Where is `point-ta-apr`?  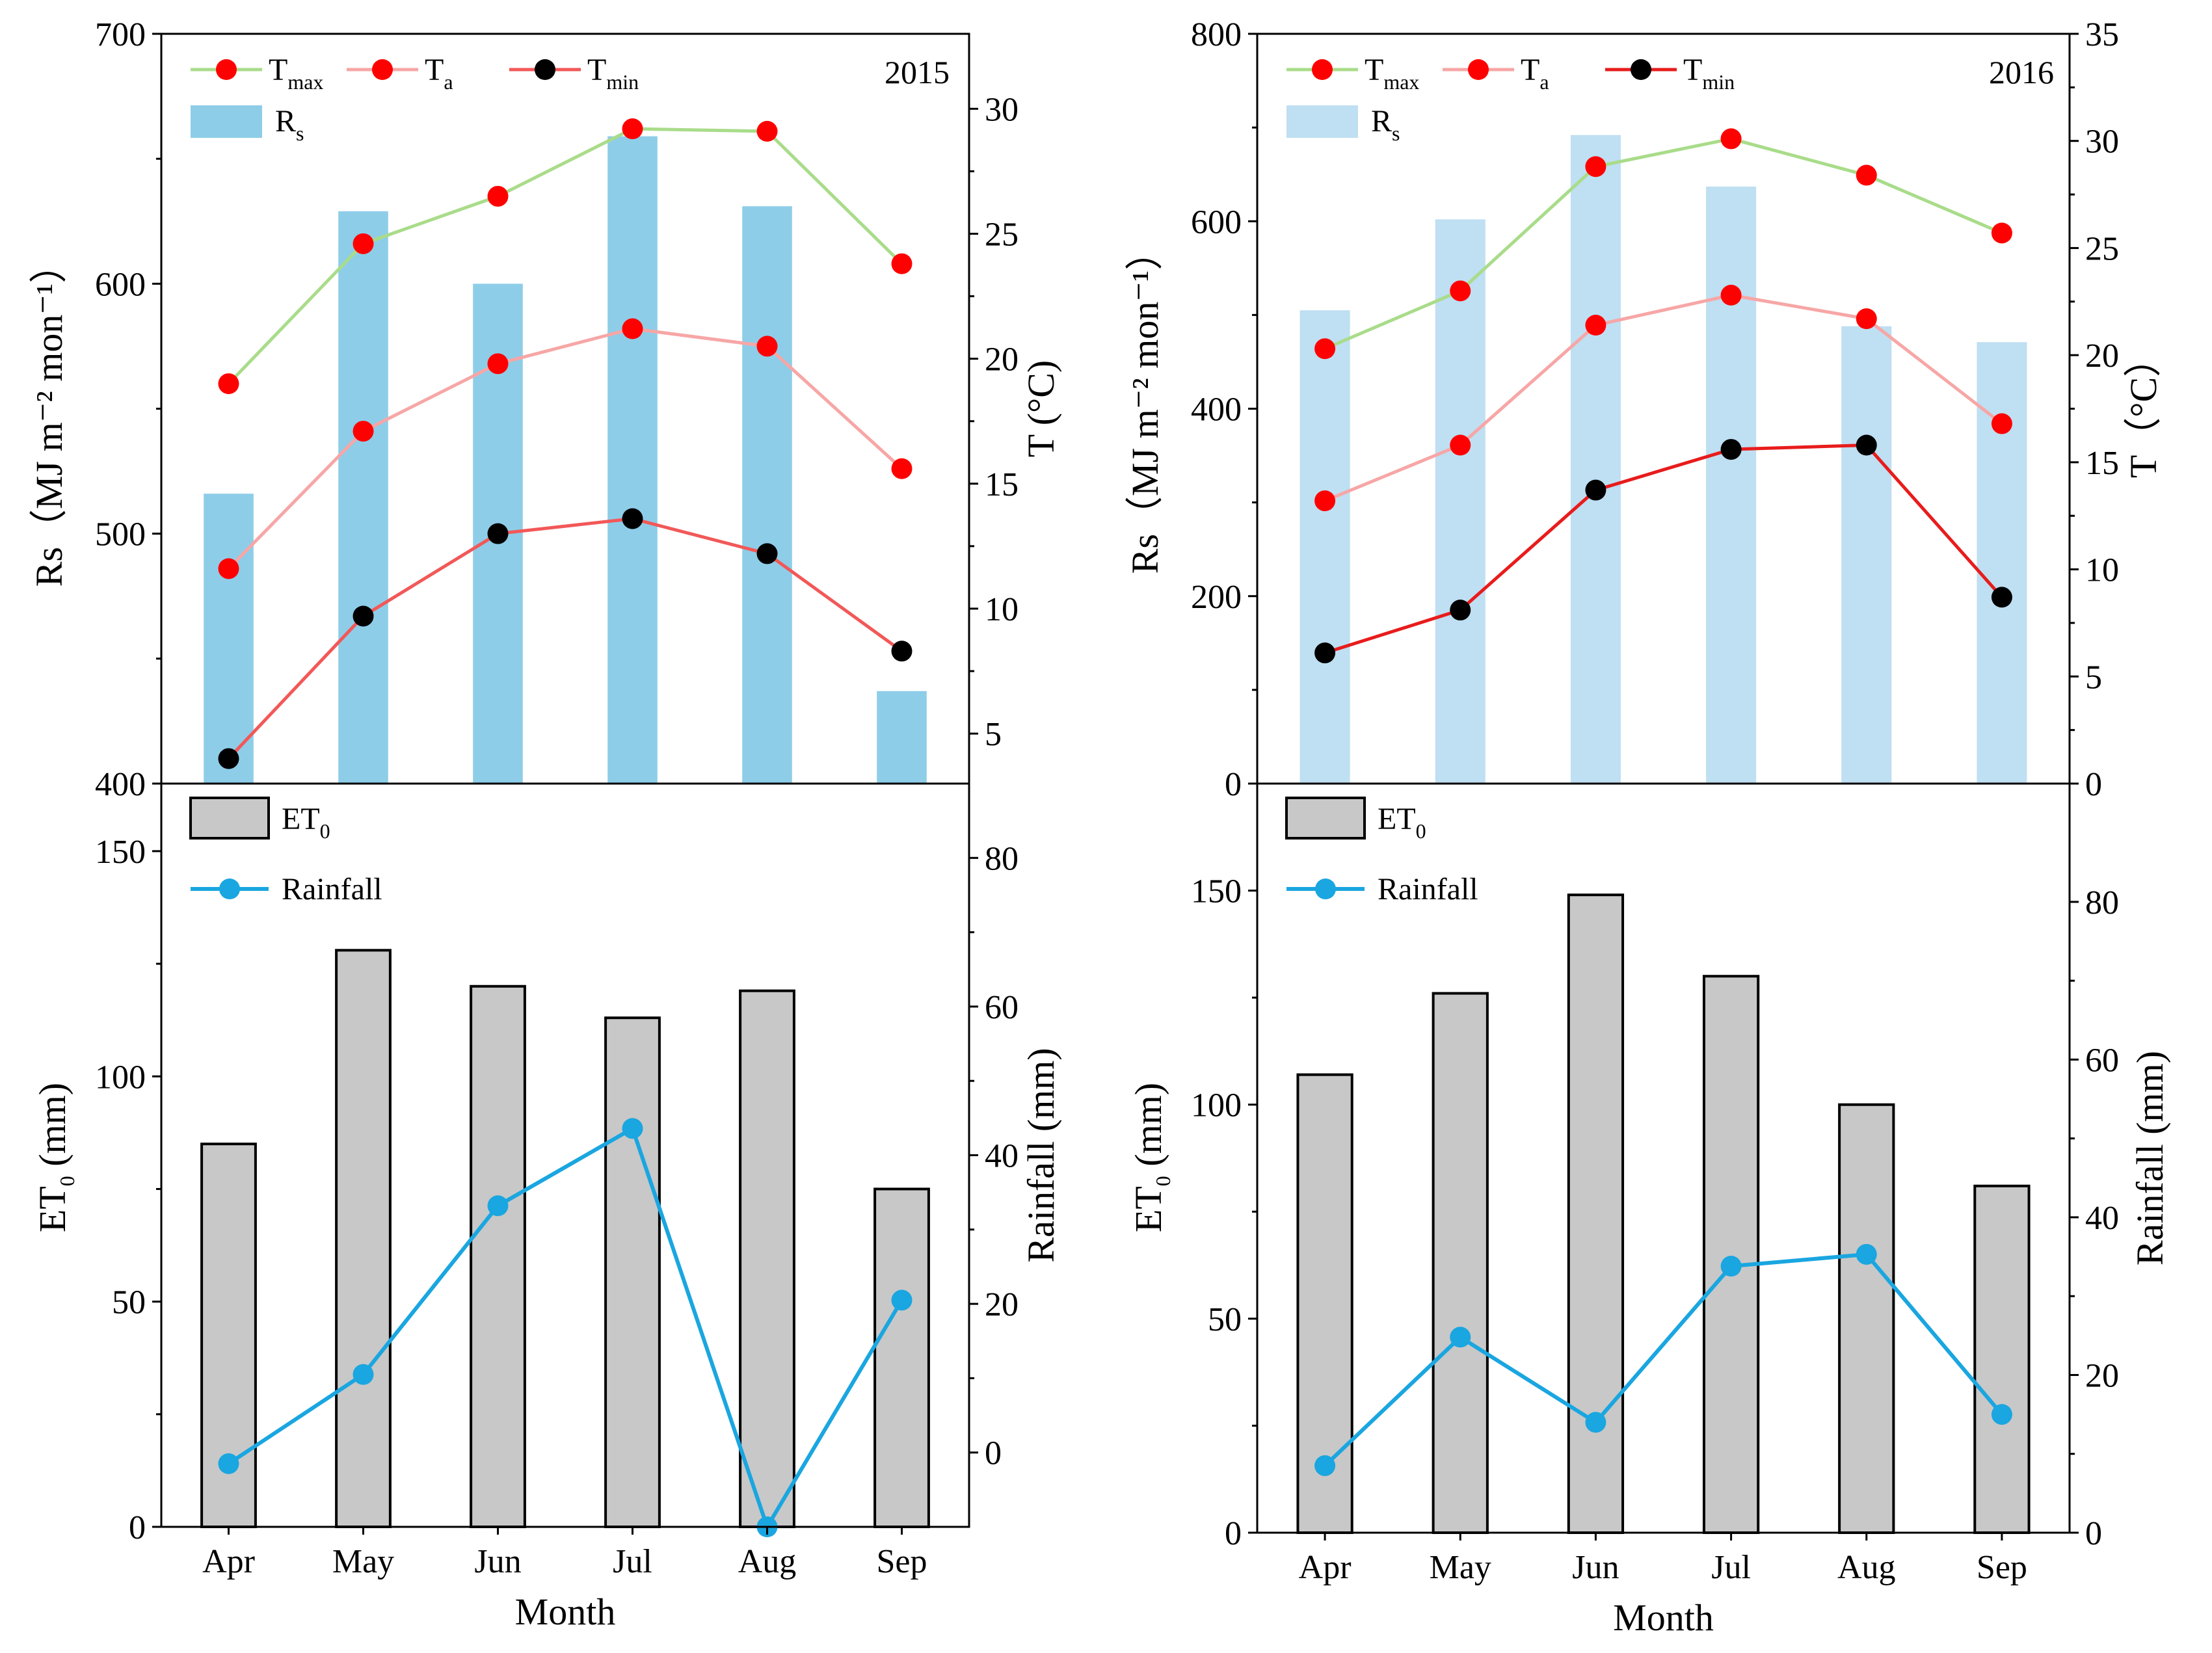
point-ta-apr is located at coordinates (1325, 501).